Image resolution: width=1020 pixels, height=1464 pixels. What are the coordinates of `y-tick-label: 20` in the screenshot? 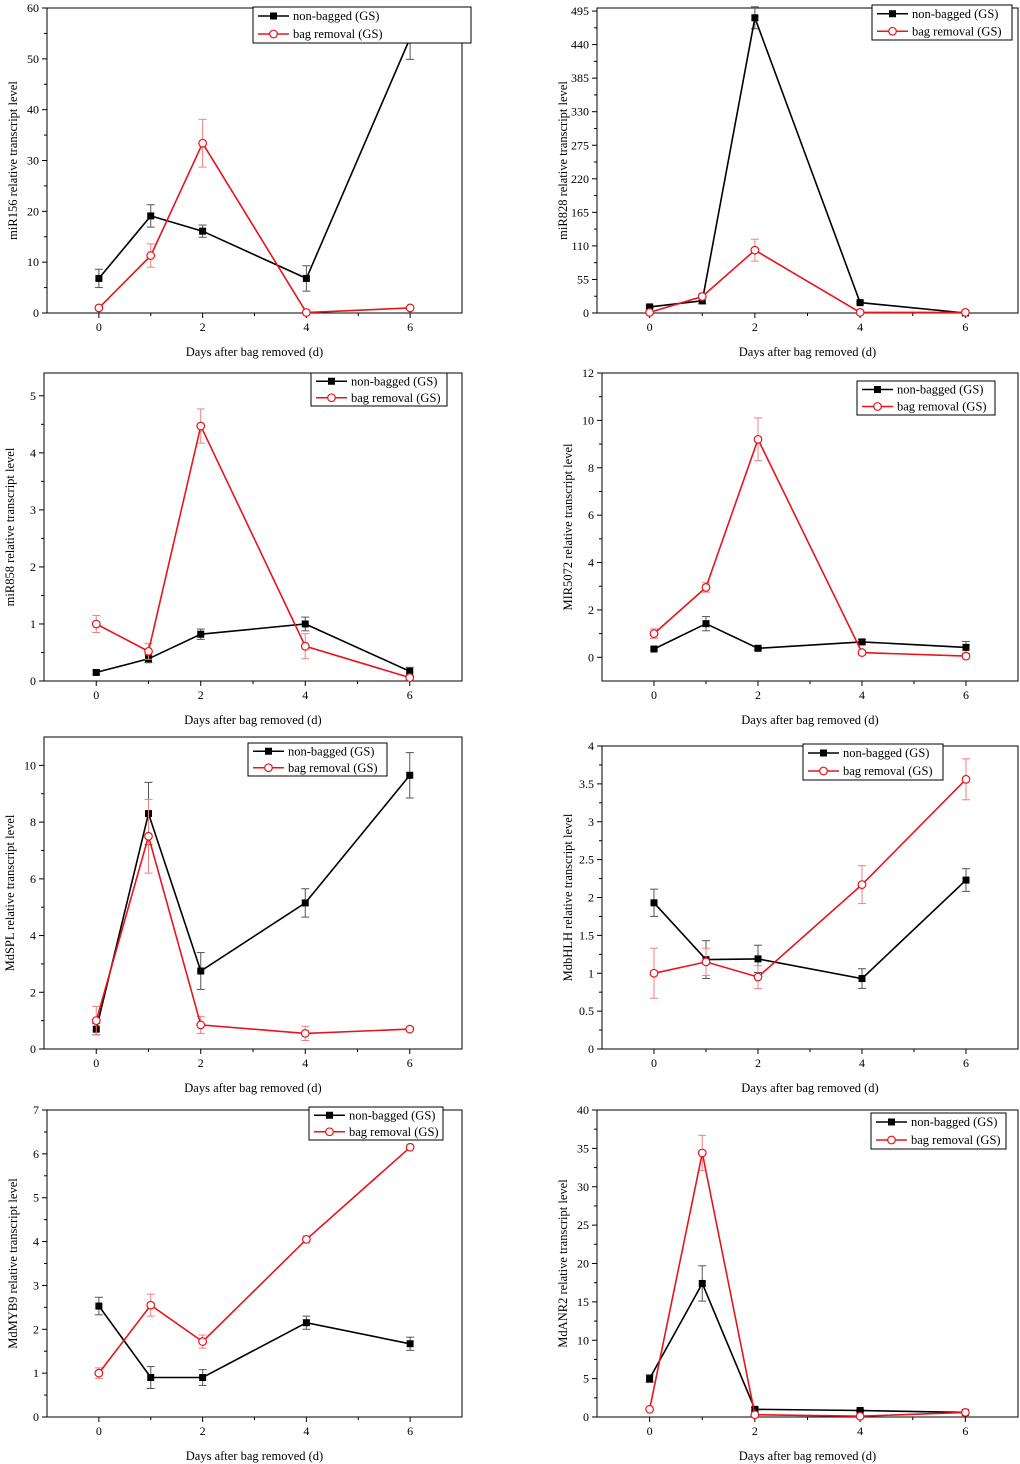 It's located at (33, 211).